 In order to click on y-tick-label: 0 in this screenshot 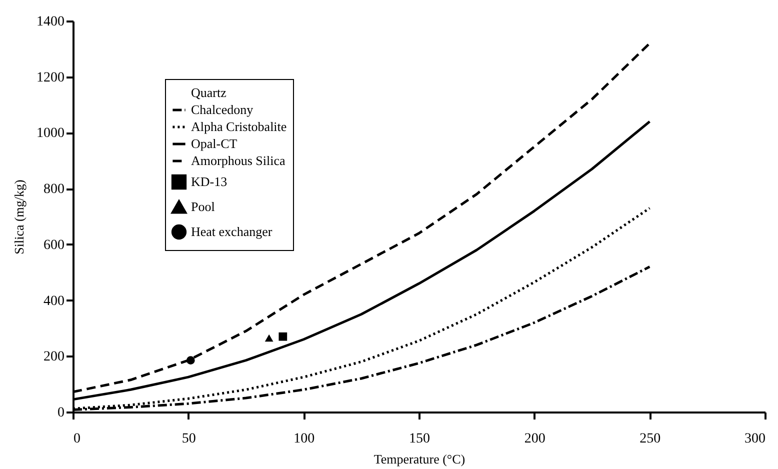, I will do `click(61, 413)`.